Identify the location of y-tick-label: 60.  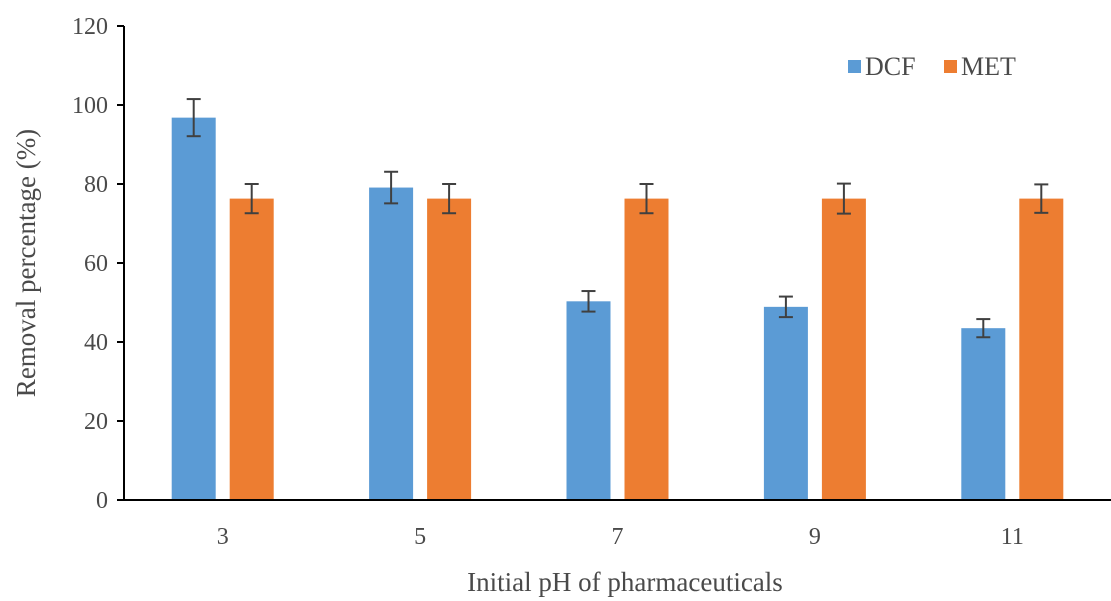
(96, 264).